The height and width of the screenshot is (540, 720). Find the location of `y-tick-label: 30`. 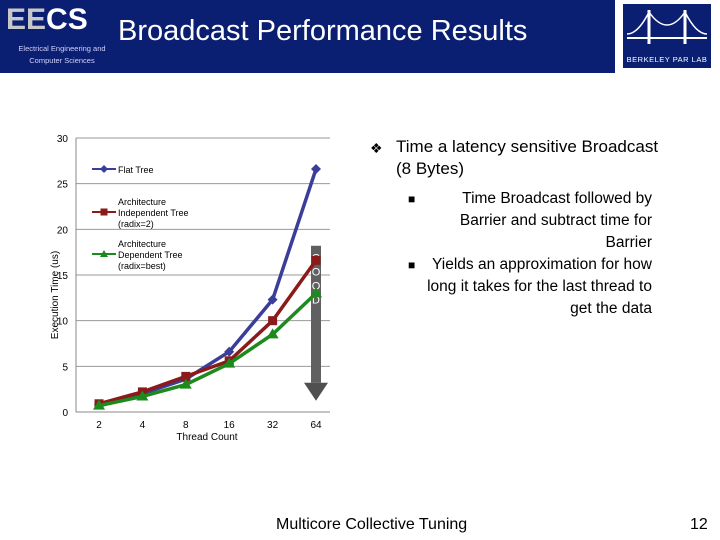

y-tick-label: 30 is located at coordinates (63, 139).